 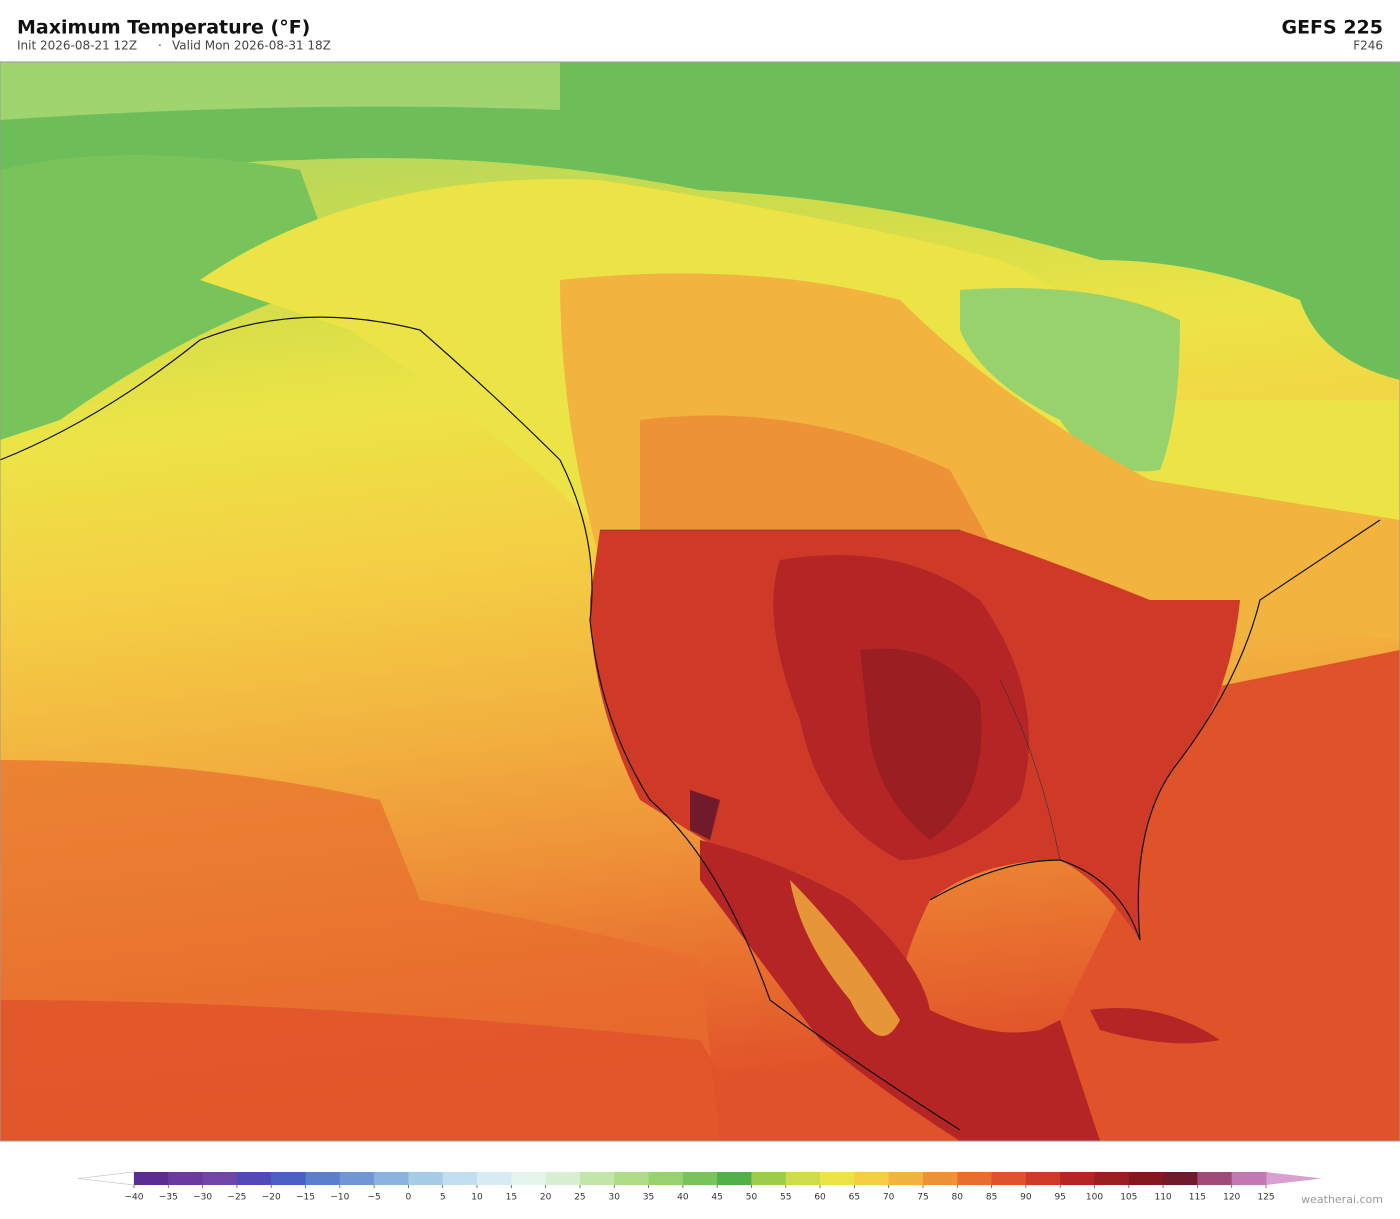 What do you see at coordinates (271, 1198) in the screenshot?
I see `colorbar-tick-label: −20` at bounding box center [271, 1198].